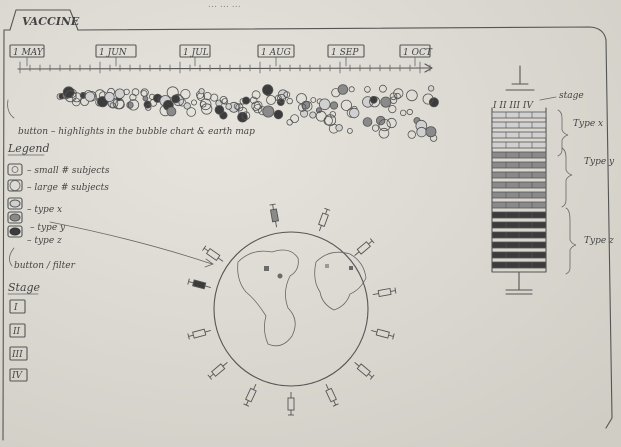 This screenshot has width=621, height=447. Describe the element at coordinates (195, 55) in the screenshot. I see `month-button: 1 JUL` at that location.